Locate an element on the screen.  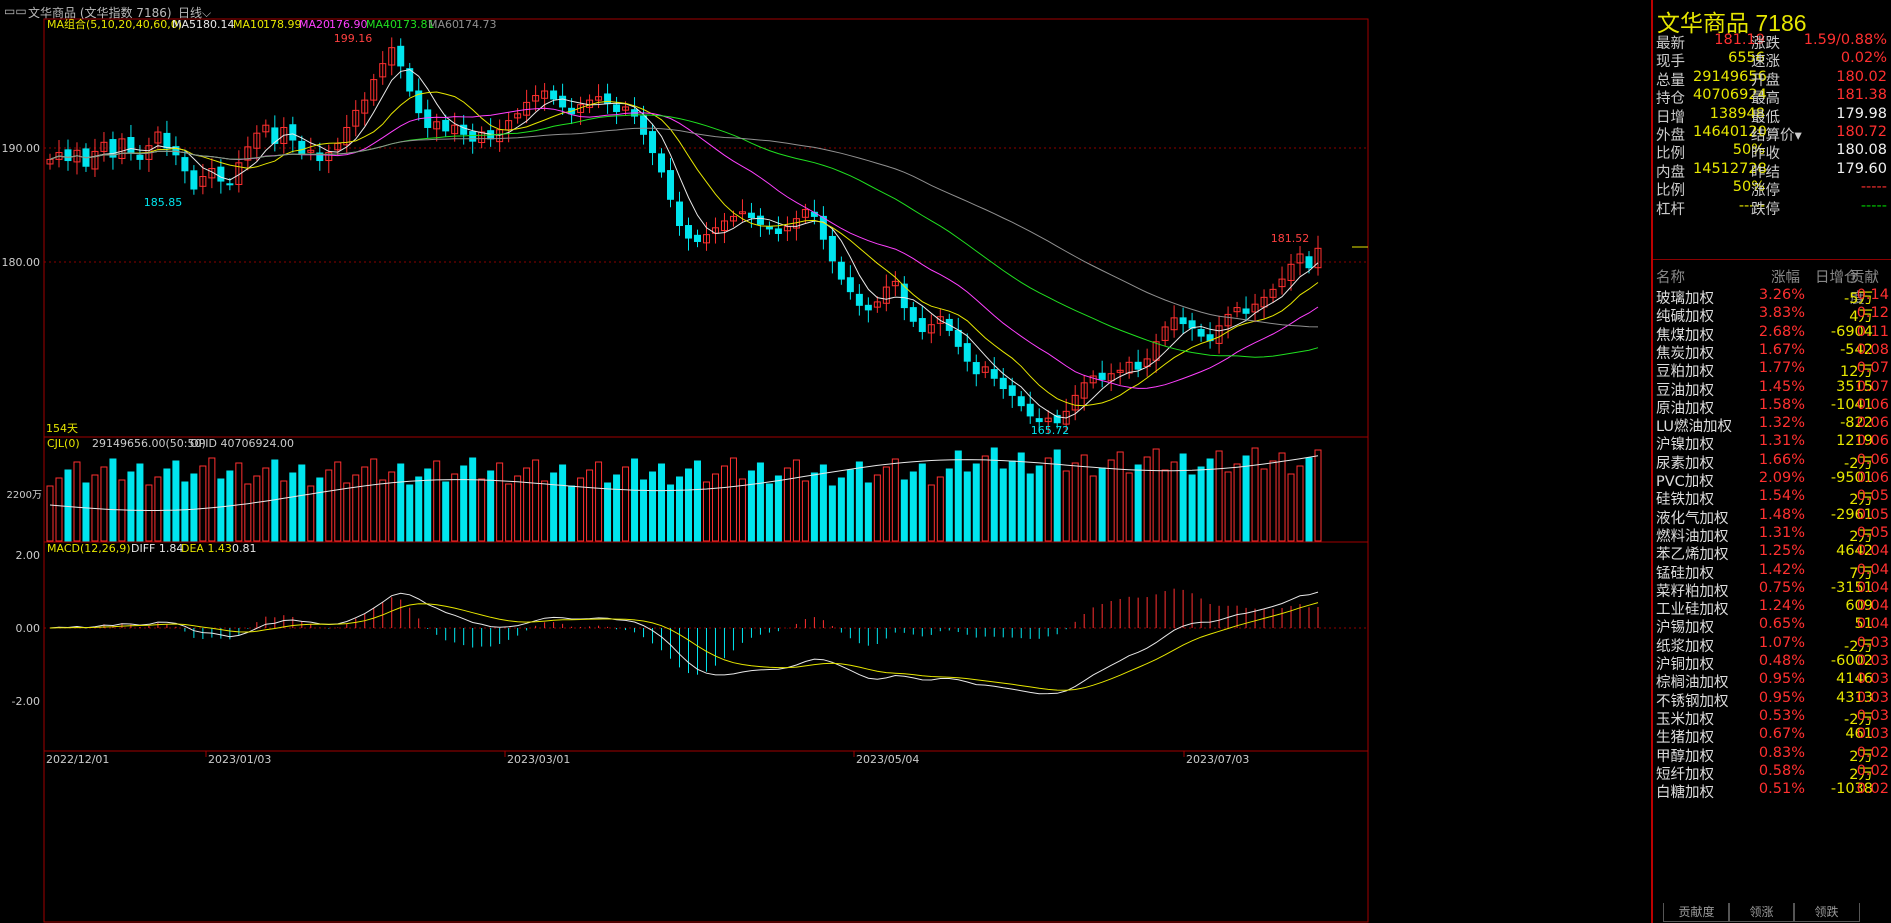
item-oi-change: -542 is located at coordinates (1856, 349).